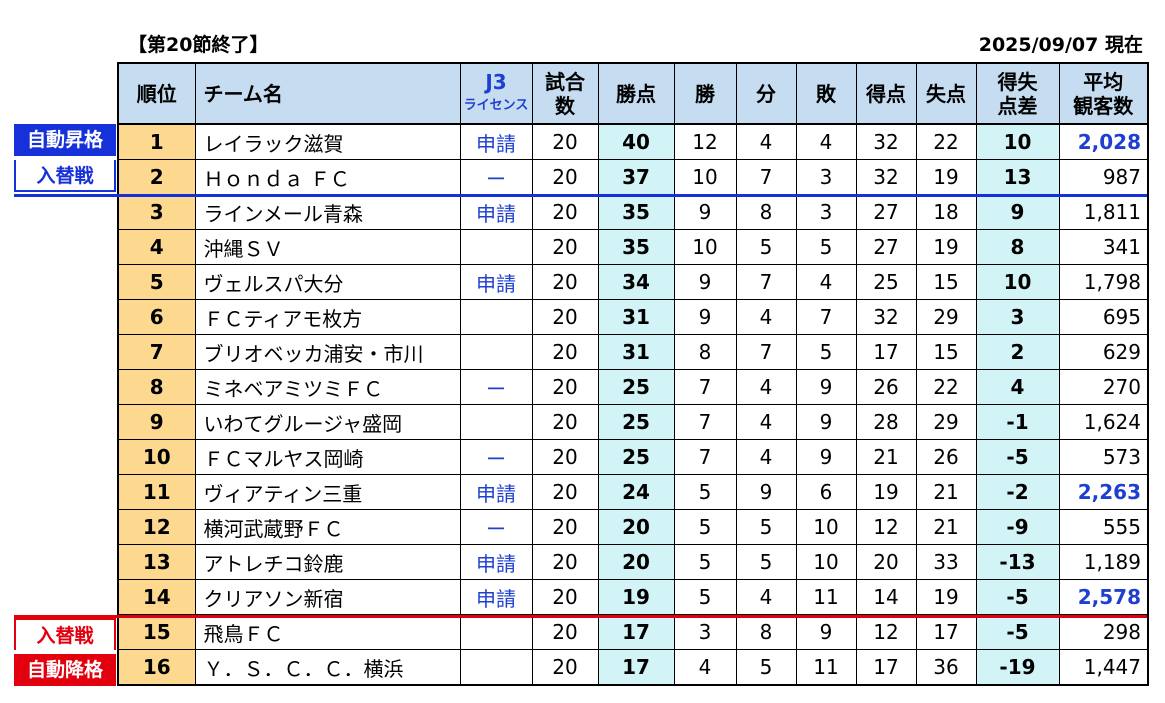  What do you see at coordinates (327, 141) in the screenshot?
I see `cell-team: レイラック滋賀` at bounding box center [327, 141].